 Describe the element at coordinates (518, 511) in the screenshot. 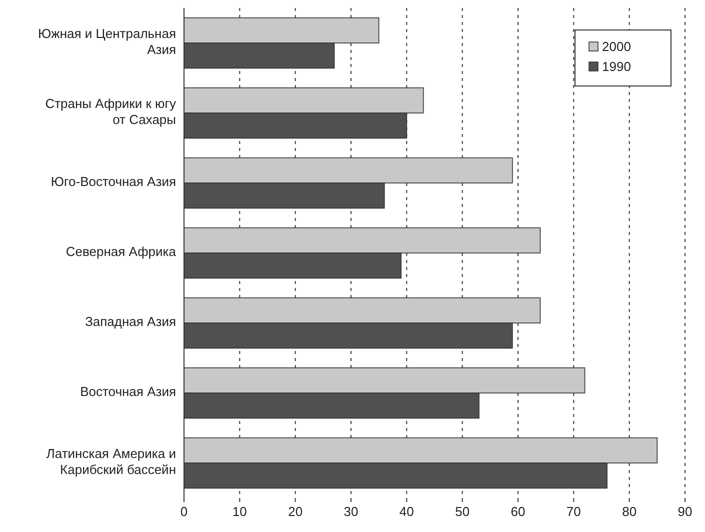

I see `x-tick-label: 60` at that location.